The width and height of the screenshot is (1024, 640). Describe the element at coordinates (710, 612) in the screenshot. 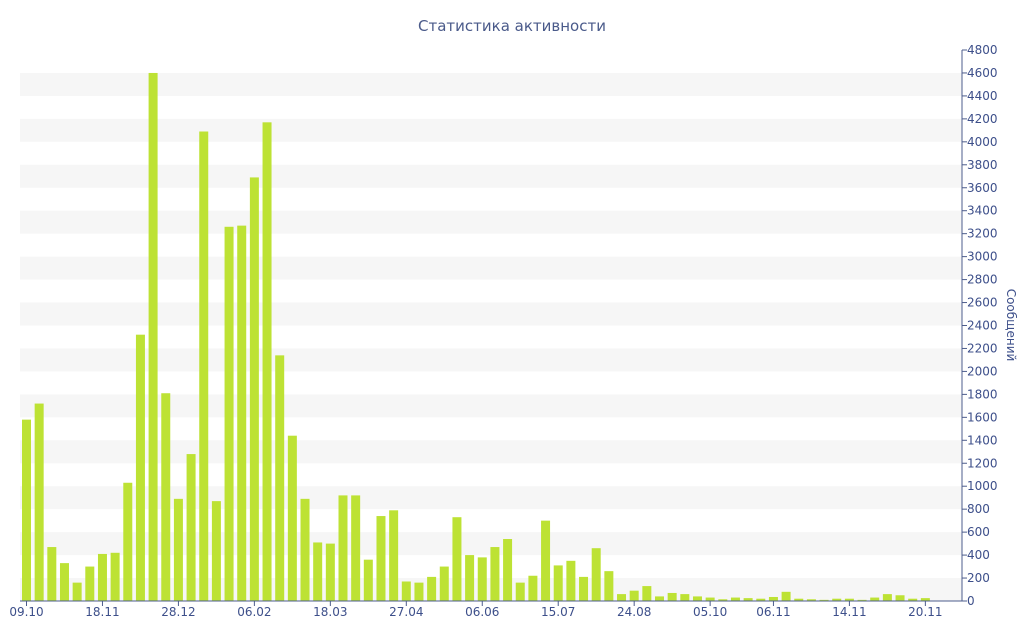

I see `x-tick-label: 05.10` at that location.